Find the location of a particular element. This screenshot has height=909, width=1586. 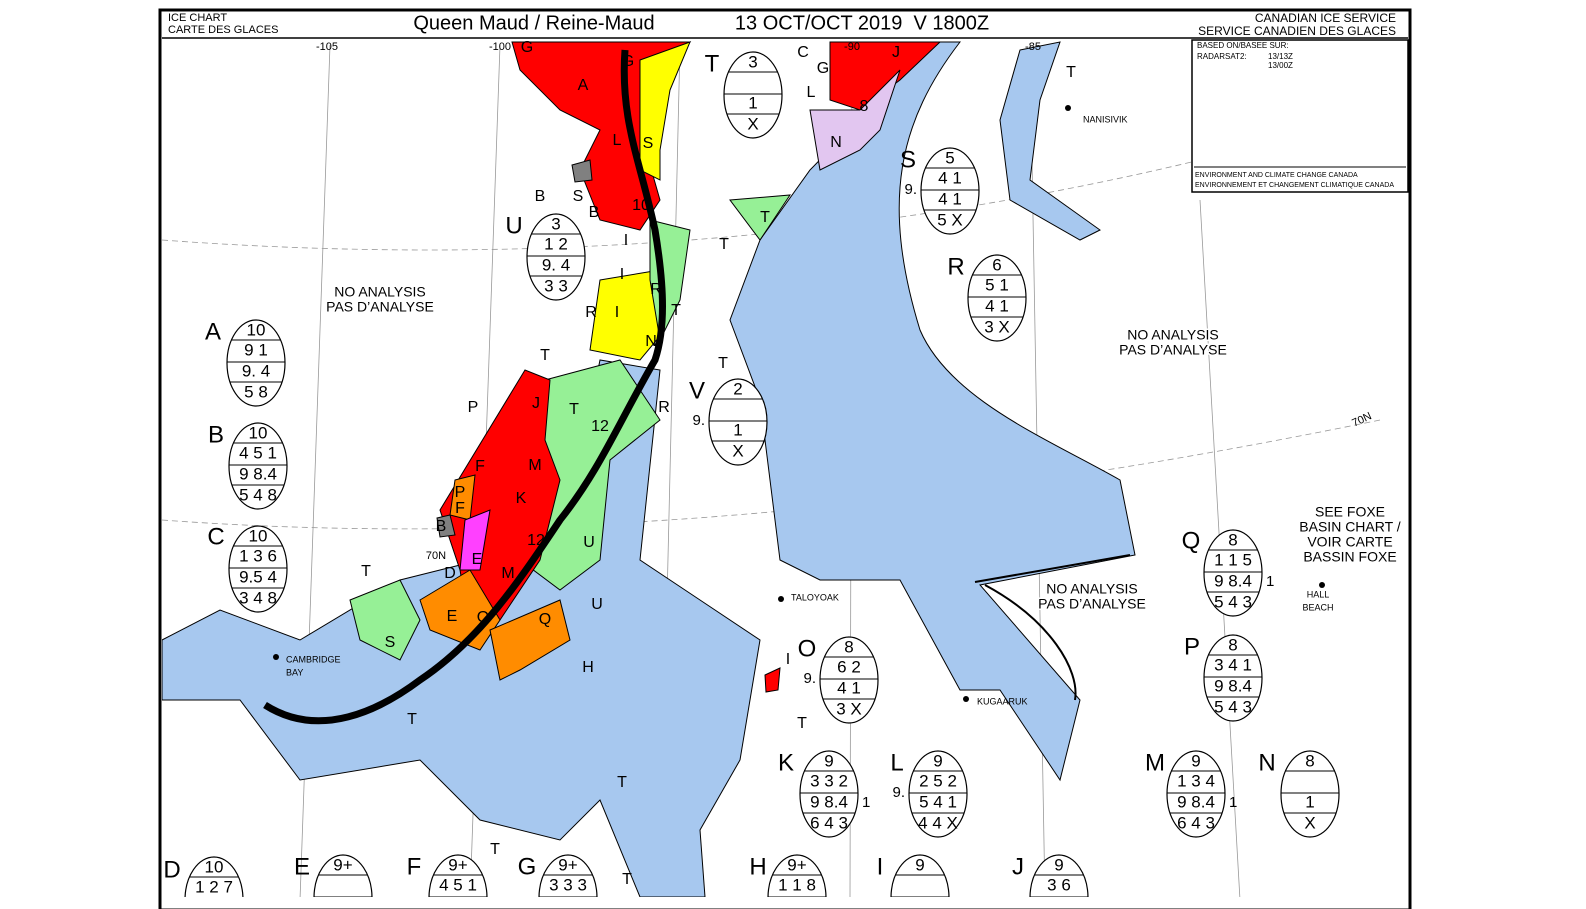

egg-code: 5 4 1 is located at coordinates (938, 801).